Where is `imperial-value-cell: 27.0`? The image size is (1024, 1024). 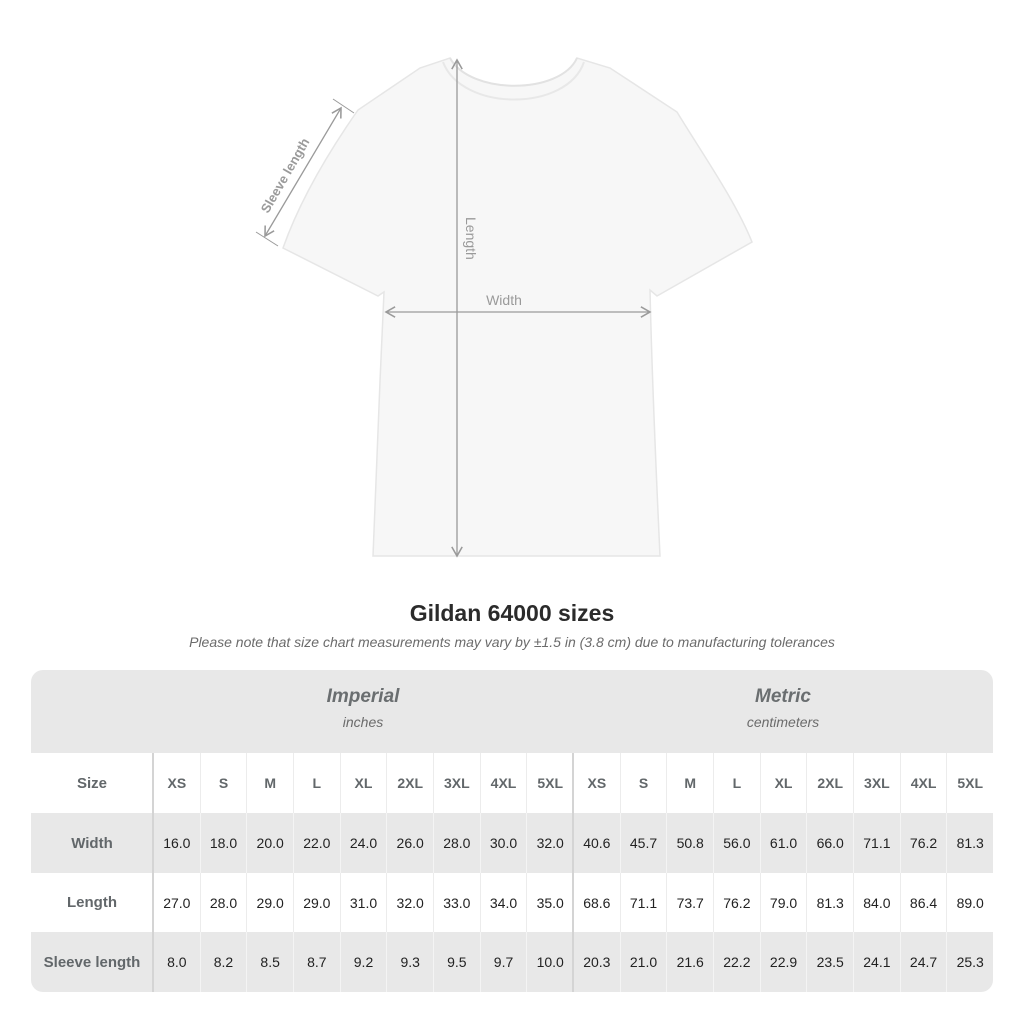 imperial-value-cell: 27.0 is located at coordinates (176, 902).